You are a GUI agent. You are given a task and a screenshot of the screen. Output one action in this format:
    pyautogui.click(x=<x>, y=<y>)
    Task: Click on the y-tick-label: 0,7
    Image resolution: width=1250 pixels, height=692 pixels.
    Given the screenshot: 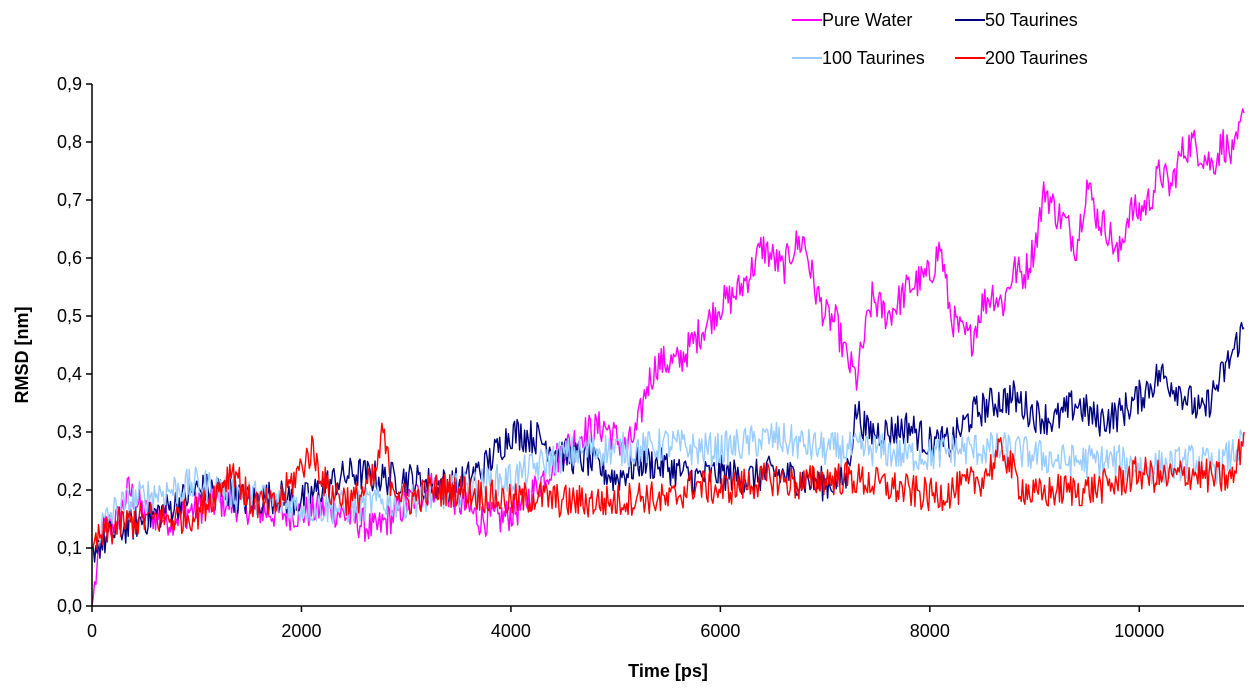 What is the action you would take?
    pyautogui.click(x=69, y=200)
    